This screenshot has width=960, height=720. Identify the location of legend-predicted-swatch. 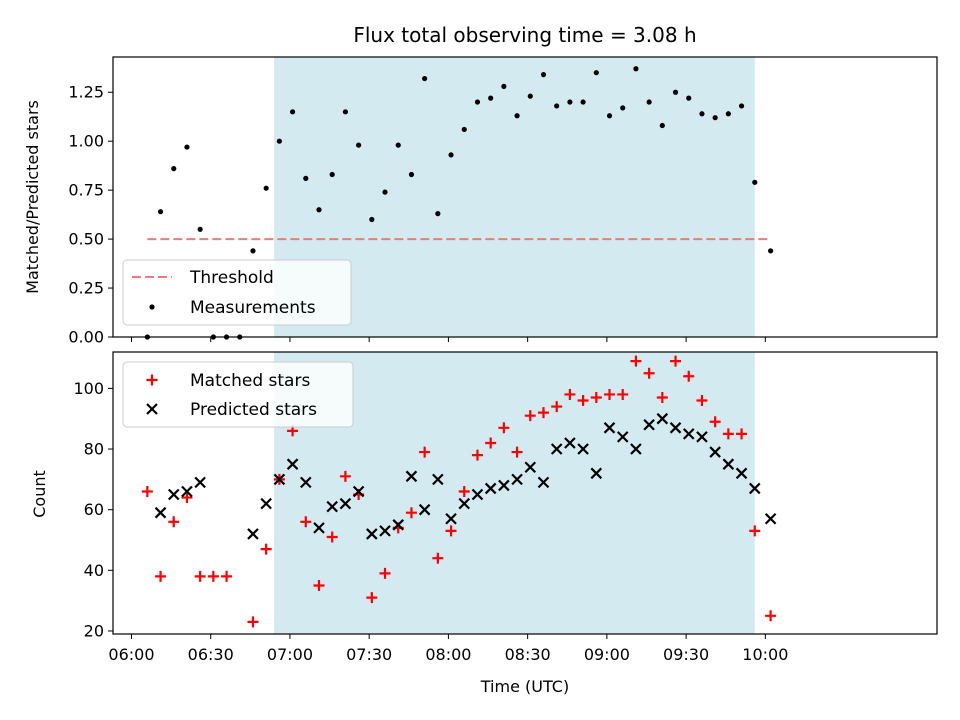
(152, 409).